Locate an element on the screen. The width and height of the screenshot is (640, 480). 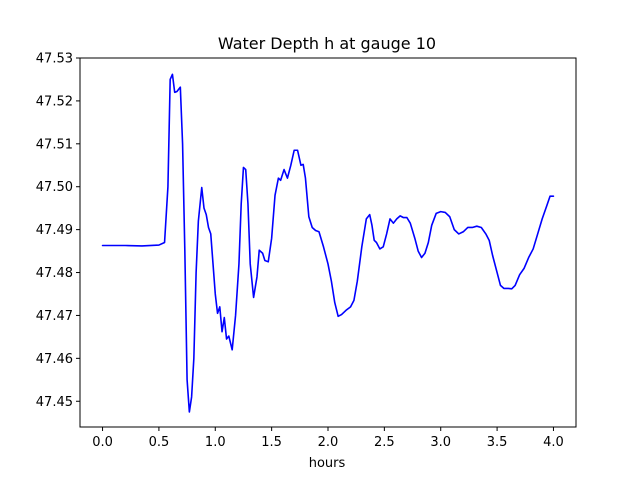
y-tick-label: 47.49 is located at coordinates (54, 230).